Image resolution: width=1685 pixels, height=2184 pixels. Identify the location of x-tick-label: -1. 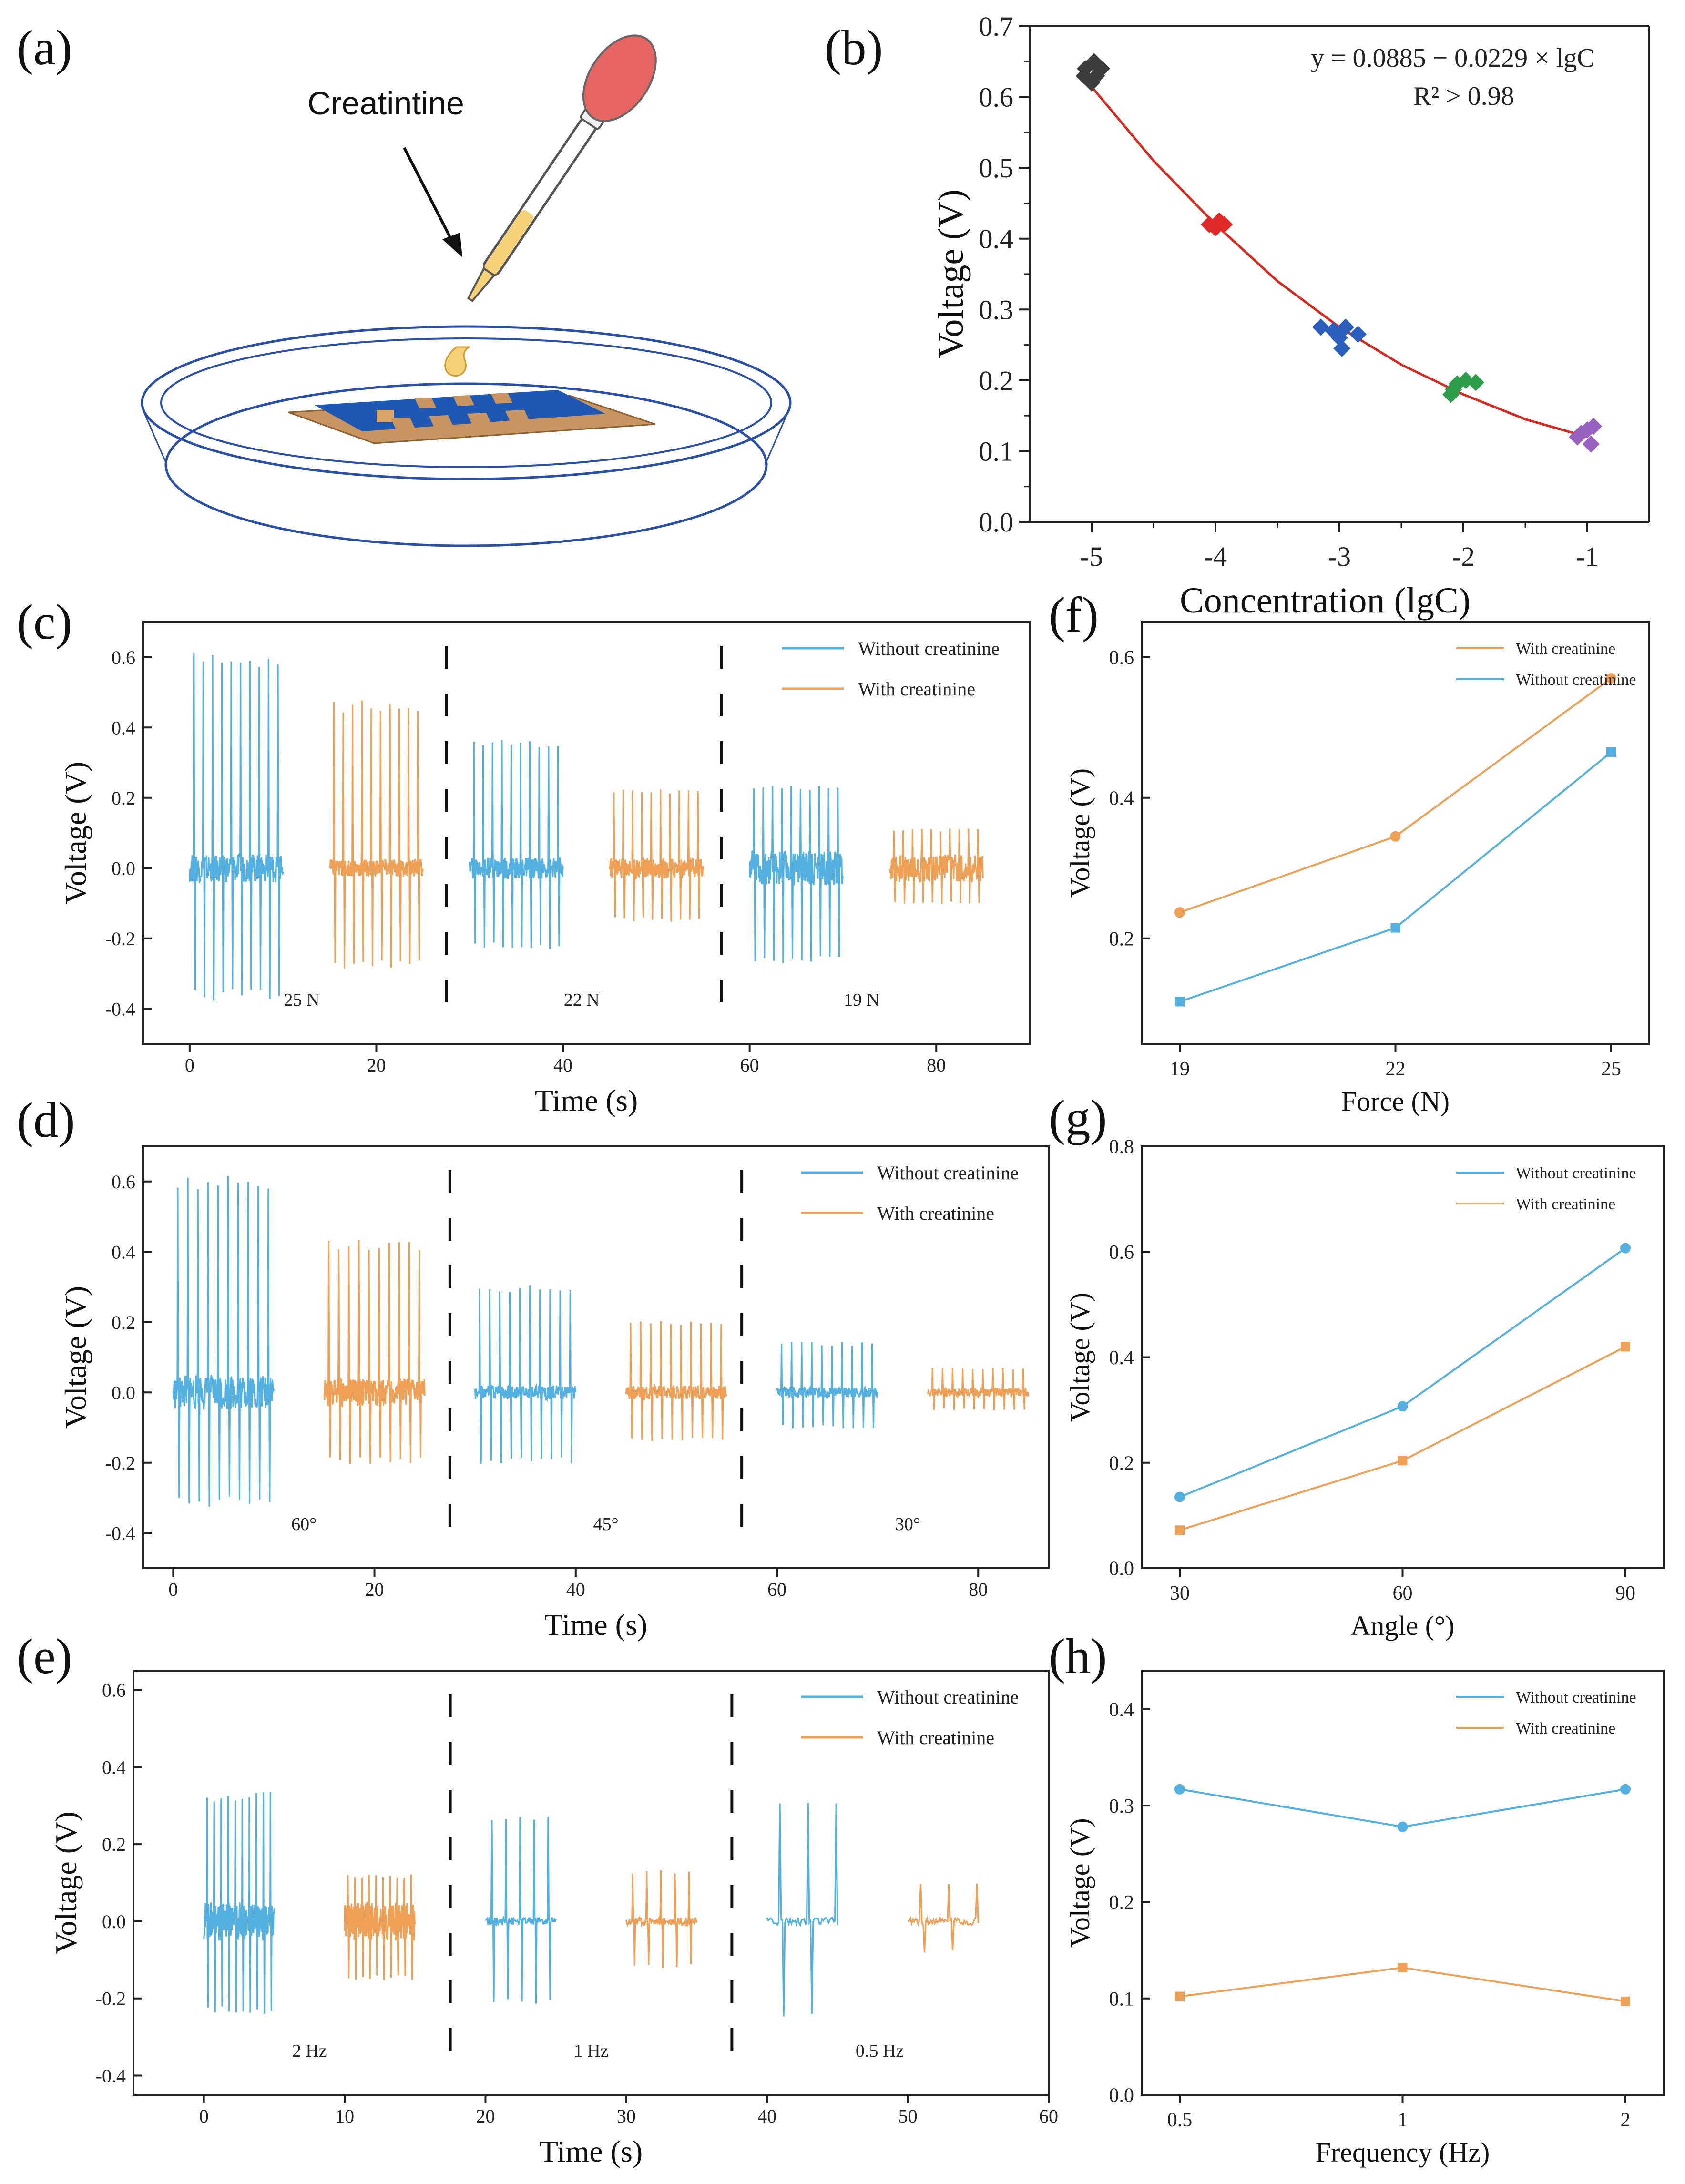
(1587, 556).